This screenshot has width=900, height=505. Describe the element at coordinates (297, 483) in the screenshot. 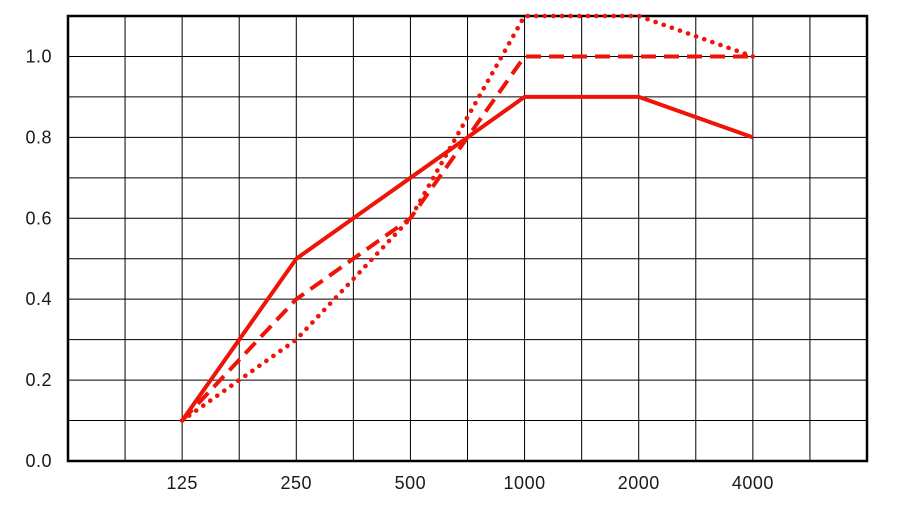

I see `x-tick-label: 250` at that location.